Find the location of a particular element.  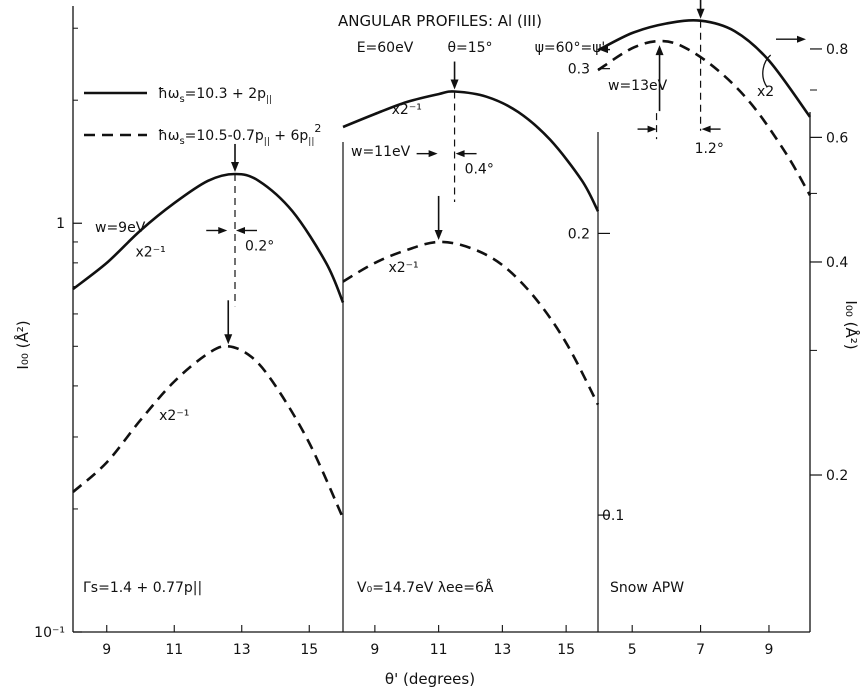

w-label: w=13eV is located at coordinates (638, 86).